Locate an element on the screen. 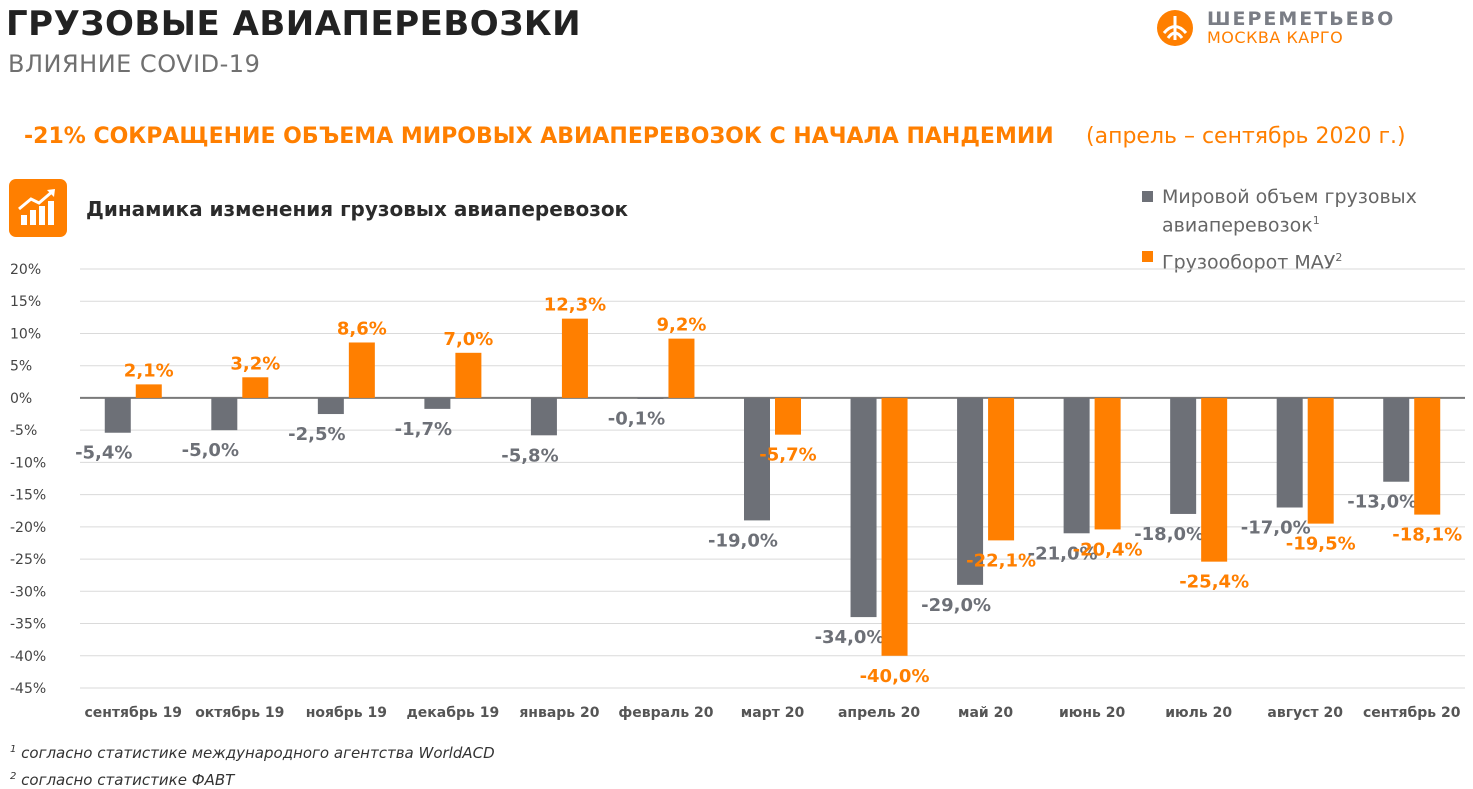 Image resolution: width=1473 pixels, height=789 pixels. data-label-mau: -25,4% is located at coordinates (1214, 582).